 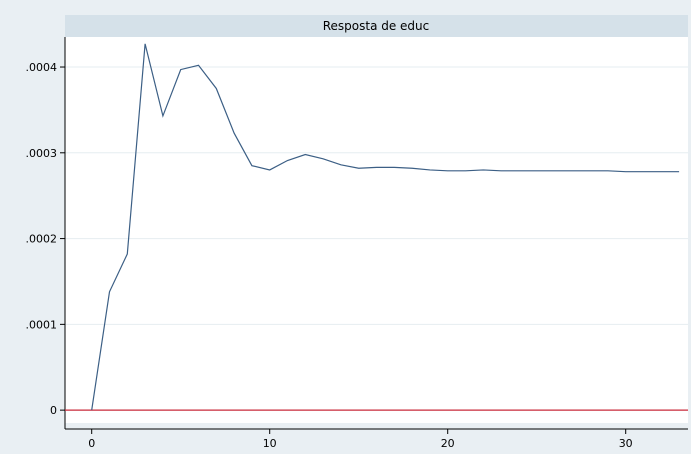 I want to click on y-tick-label: .0004, so click(x=42, y=67).